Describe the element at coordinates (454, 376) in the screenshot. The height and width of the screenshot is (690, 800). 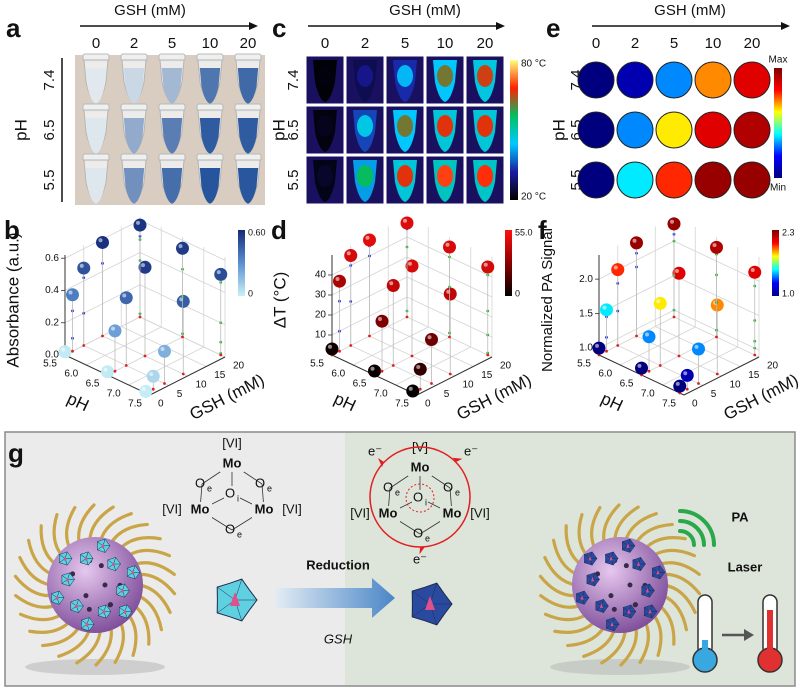
I see `axis-line` at that location.